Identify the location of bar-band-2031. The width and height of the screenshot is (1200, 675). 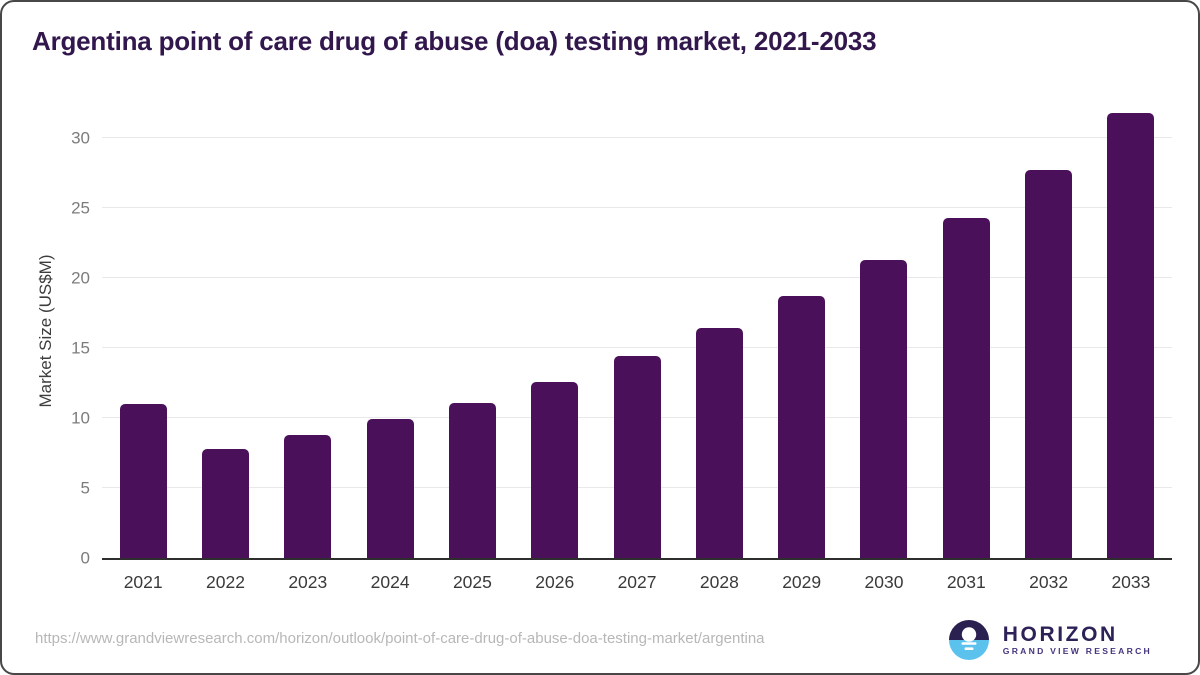
(966, 330).